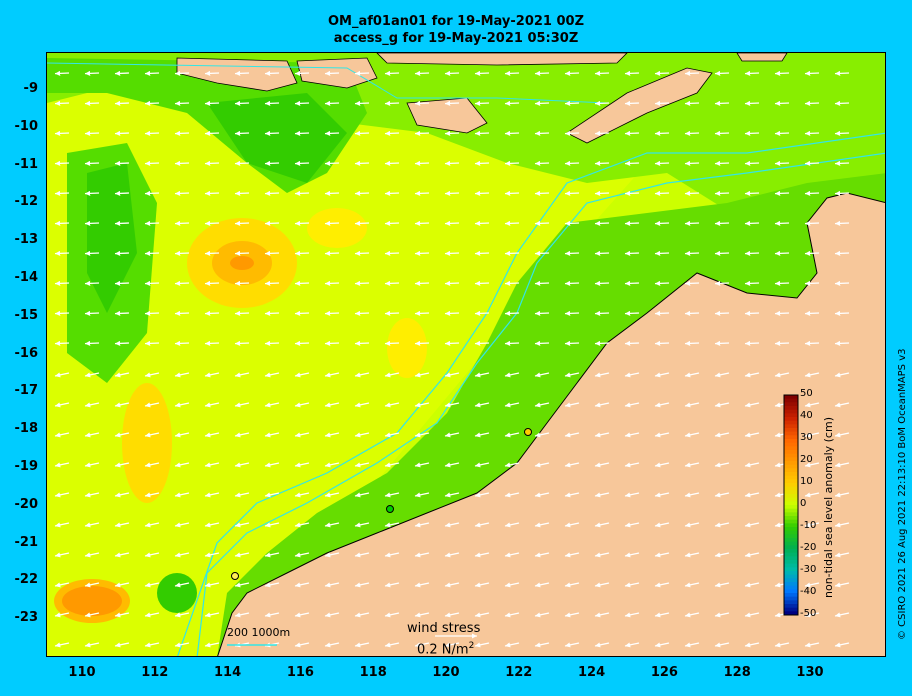  Describe the element at coordinates (791, 505) in the screenshot. I see `colorbar` at that location.